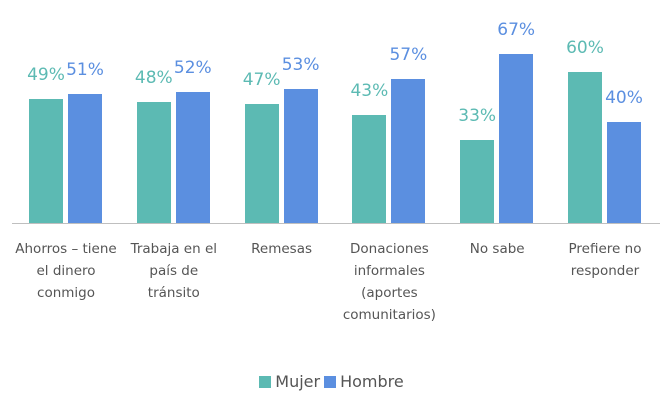  I want to click on legend-item: Hombre, so click(364, 381).